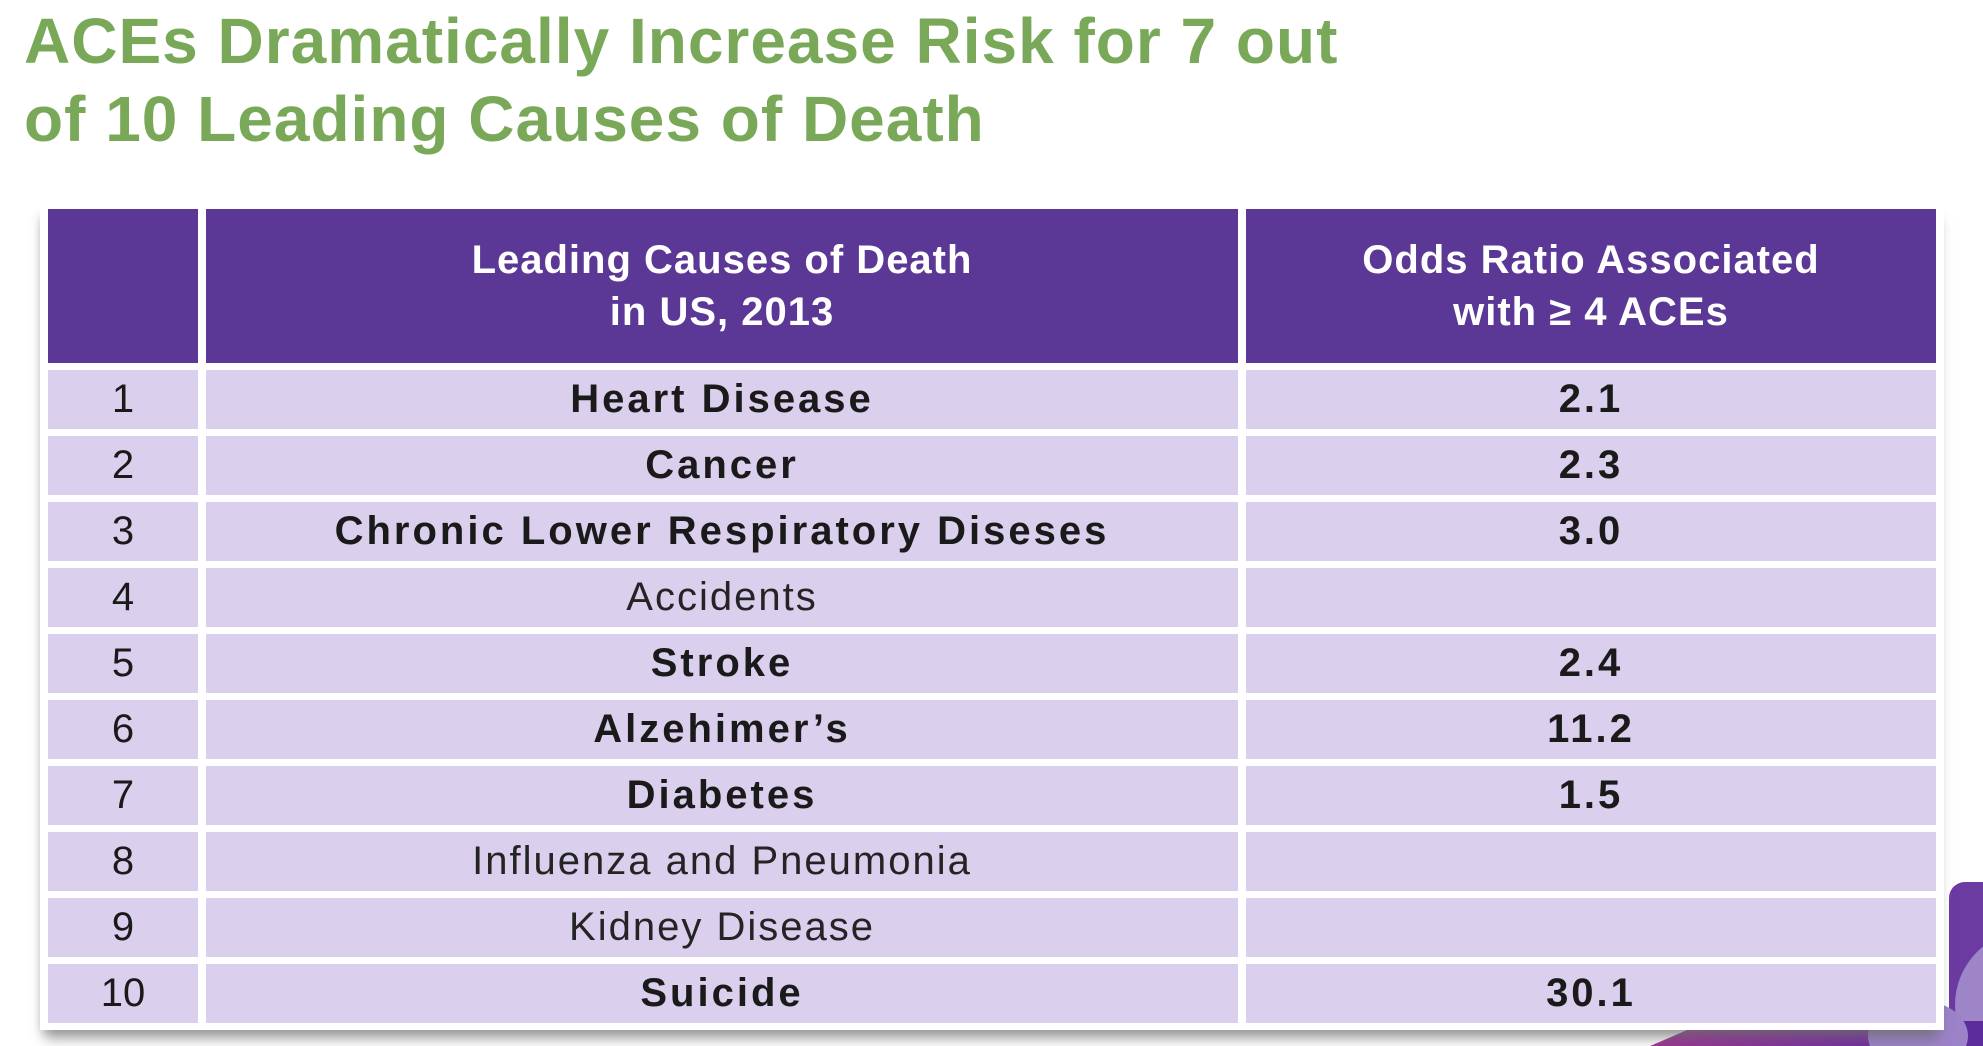 The width and height of the screenshot is (1983, 1046). What do you see at coordinates (722, 312) in the screenshot?
I see `cause-header-line2: in US, 2013` at bounding box center [722, 312].